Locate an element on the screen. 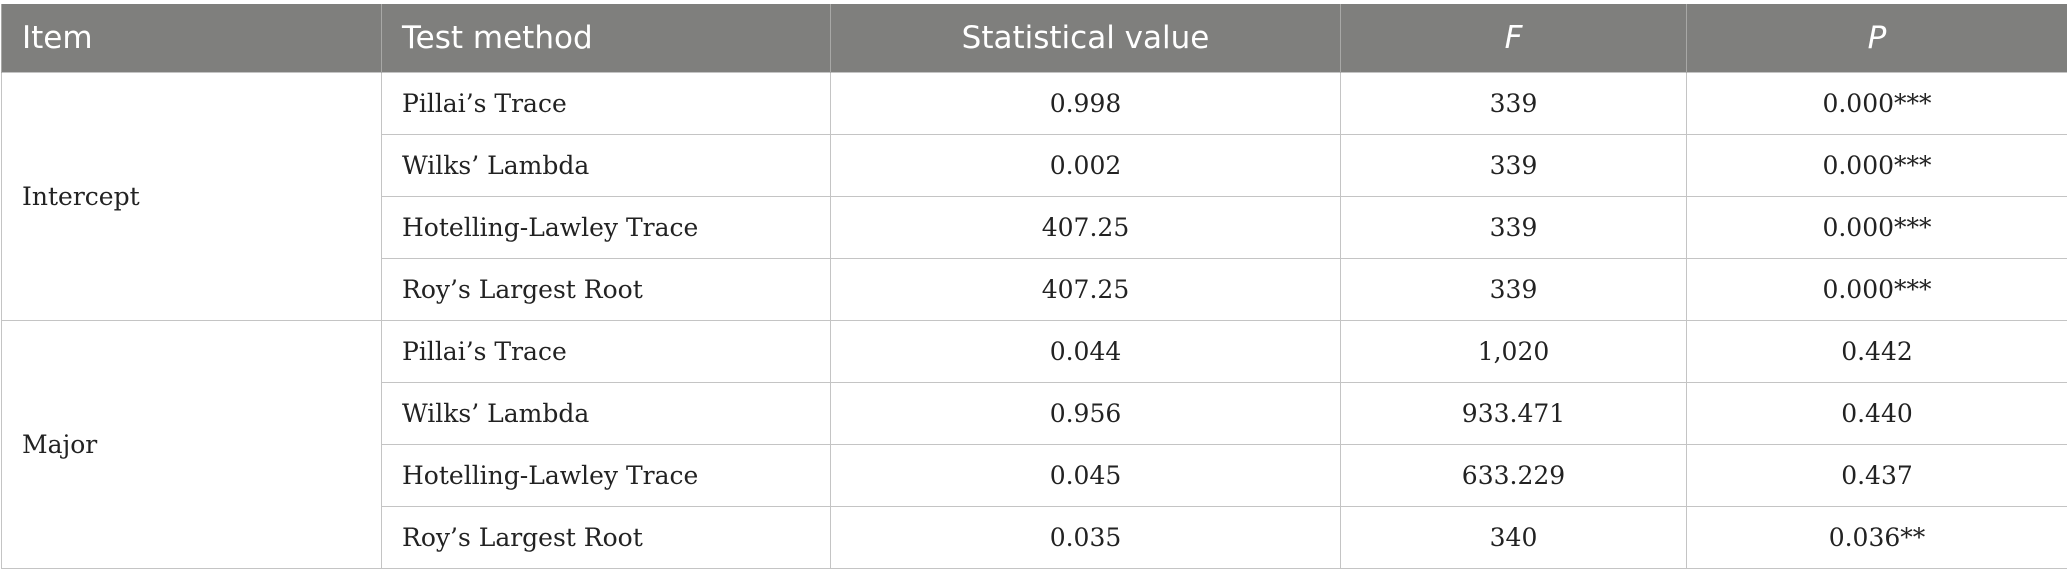  header-statistical-value: Statistical value is located at coordinates (1085, 38).